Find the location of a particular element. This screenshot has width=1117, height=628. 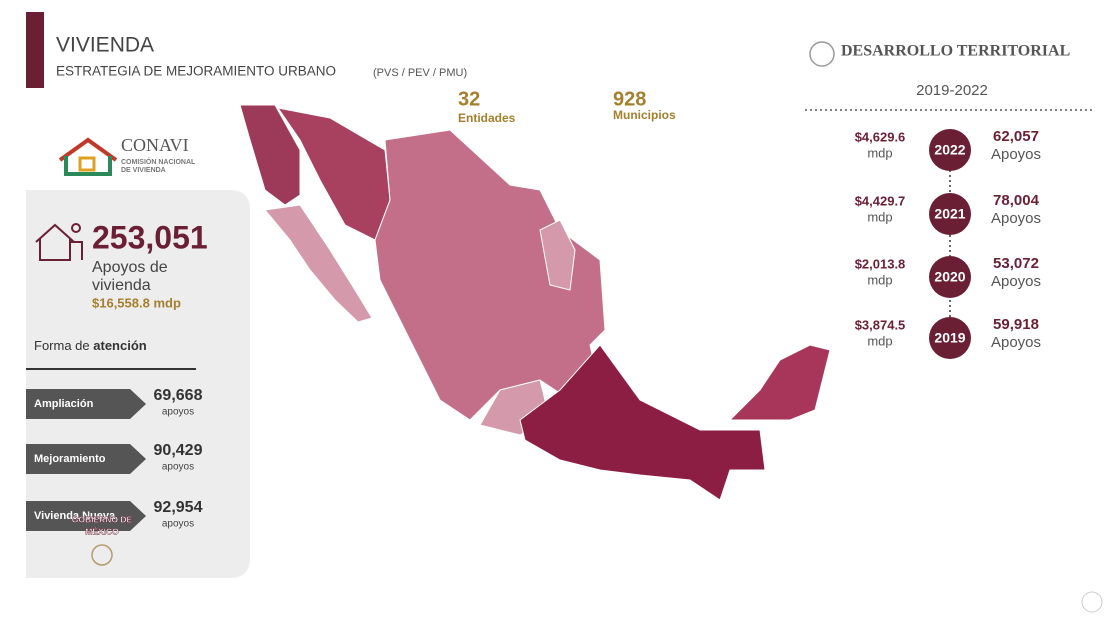

year: 2019 is located at coordinates (949, 338).